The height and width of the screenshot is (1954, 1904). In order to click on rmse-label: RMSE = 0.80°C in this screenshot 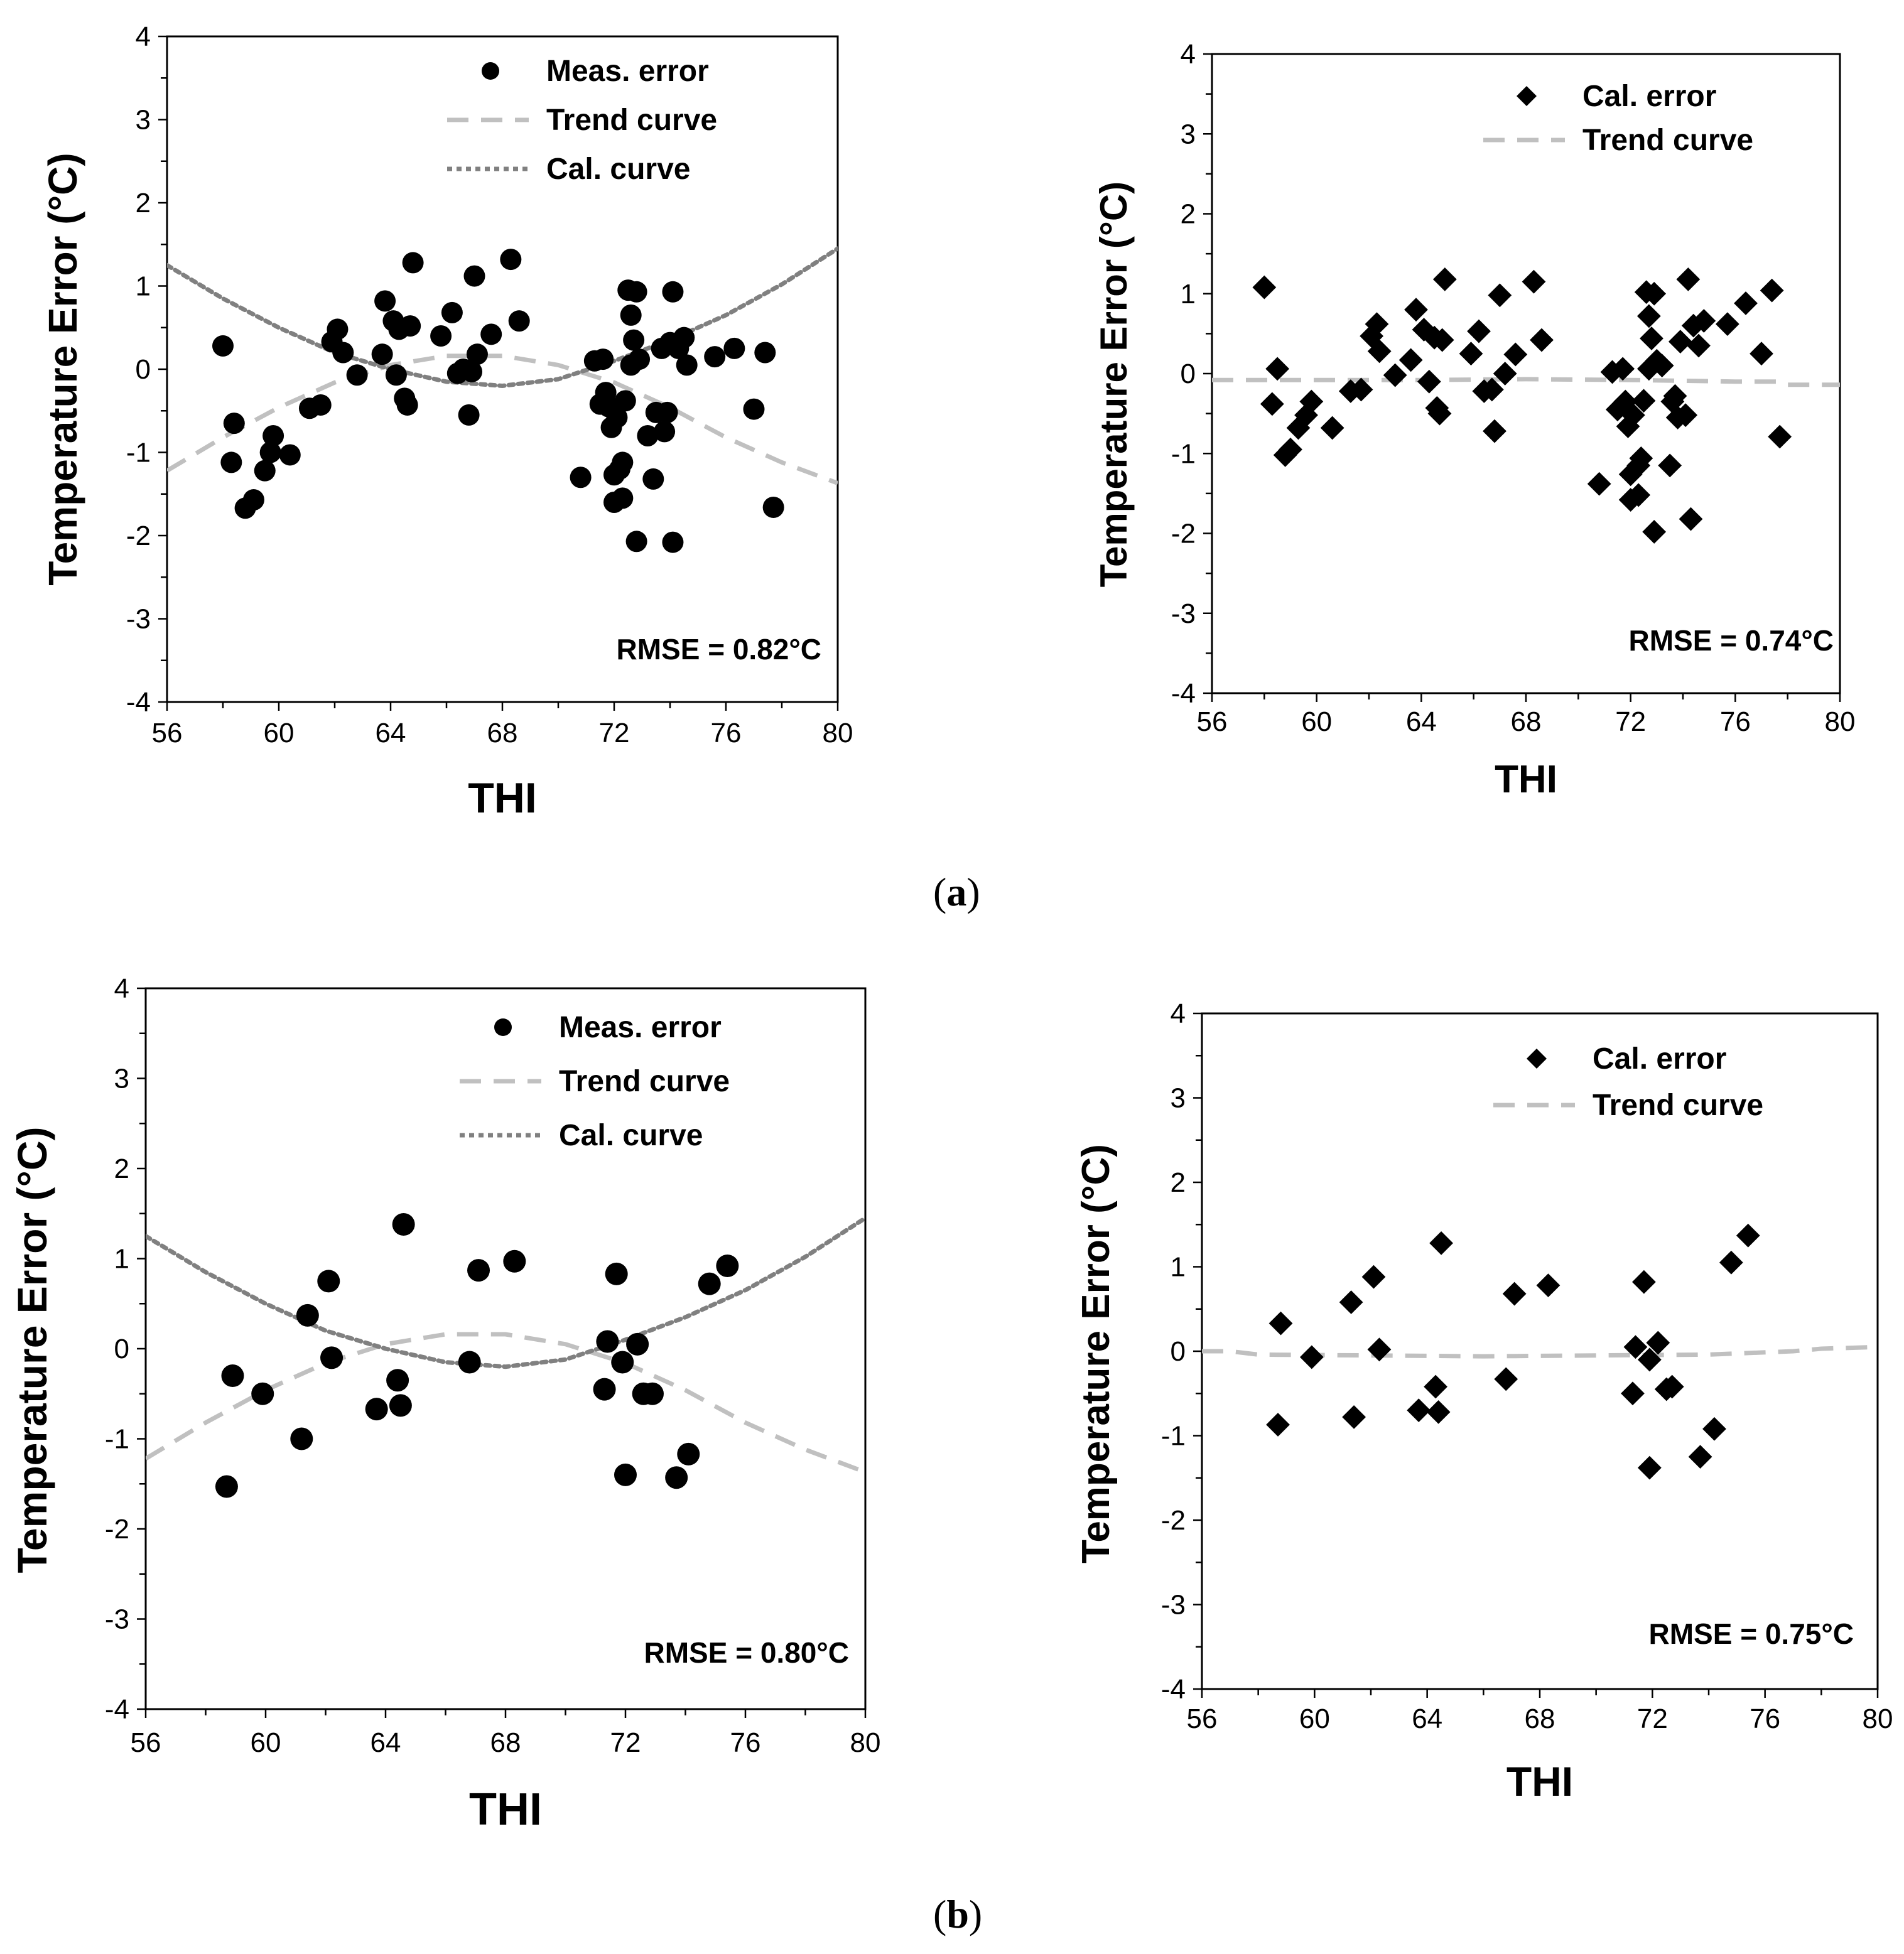, I will do `click(746, 1652)`.